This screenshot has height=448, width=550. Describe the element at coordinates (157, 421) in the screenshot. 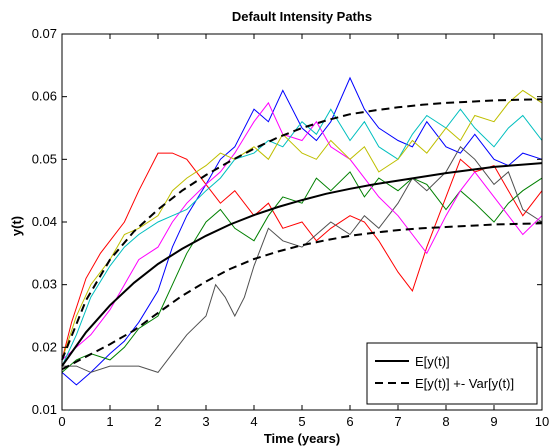

I see `x-tick-label-2: 2` at that location.